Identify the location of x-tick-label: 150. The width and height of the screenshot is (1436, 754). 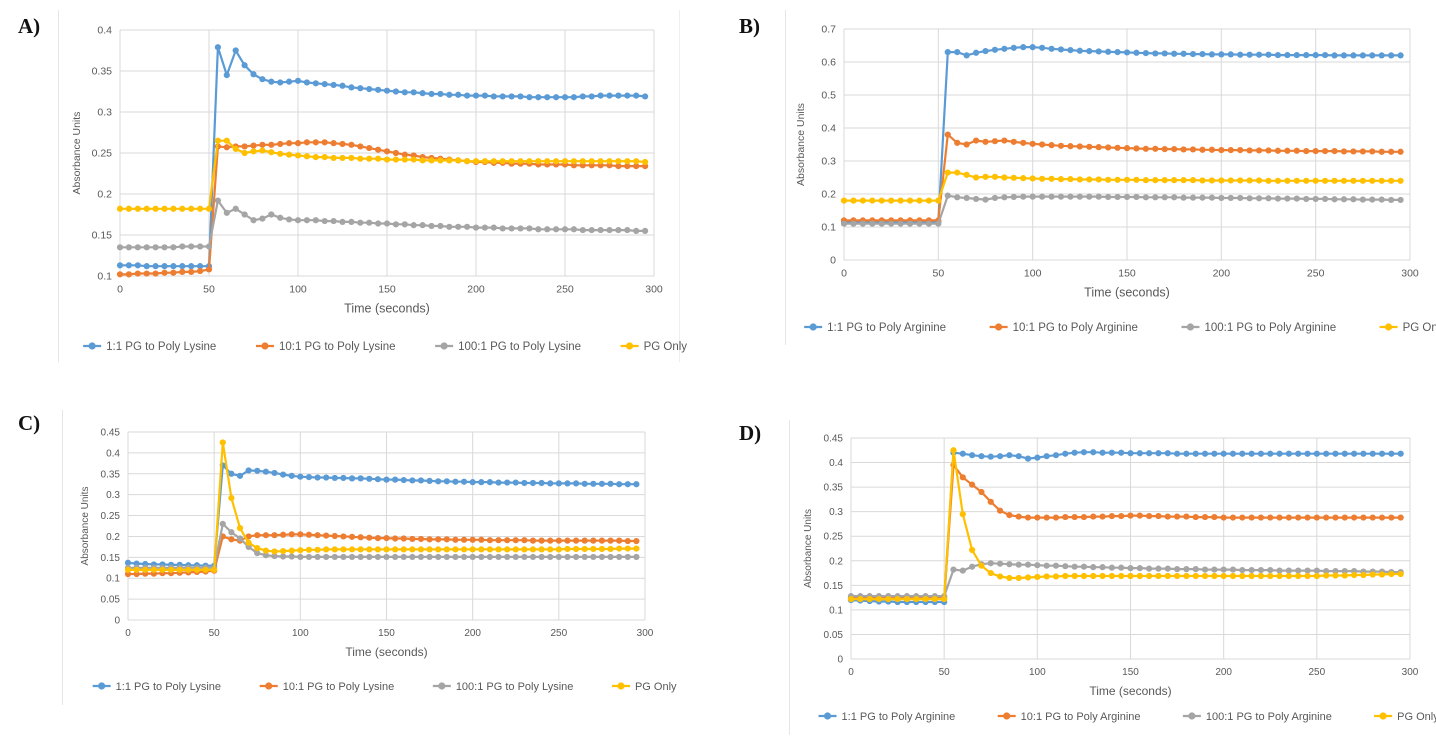
(1127, 274).